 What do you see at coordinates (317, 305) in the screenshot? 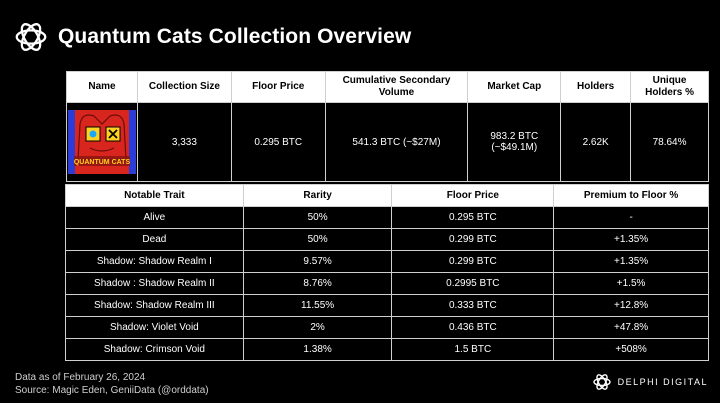
I see `rarity-cell: 11.55%` at bounding box center [317, 305].